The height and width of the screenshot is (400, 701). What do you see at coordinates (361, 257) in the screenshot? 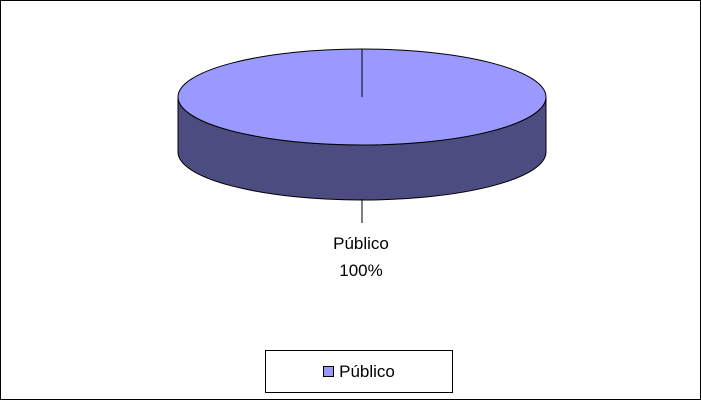
I see `data-label: Público 100%` at bounding box center [361, 257].